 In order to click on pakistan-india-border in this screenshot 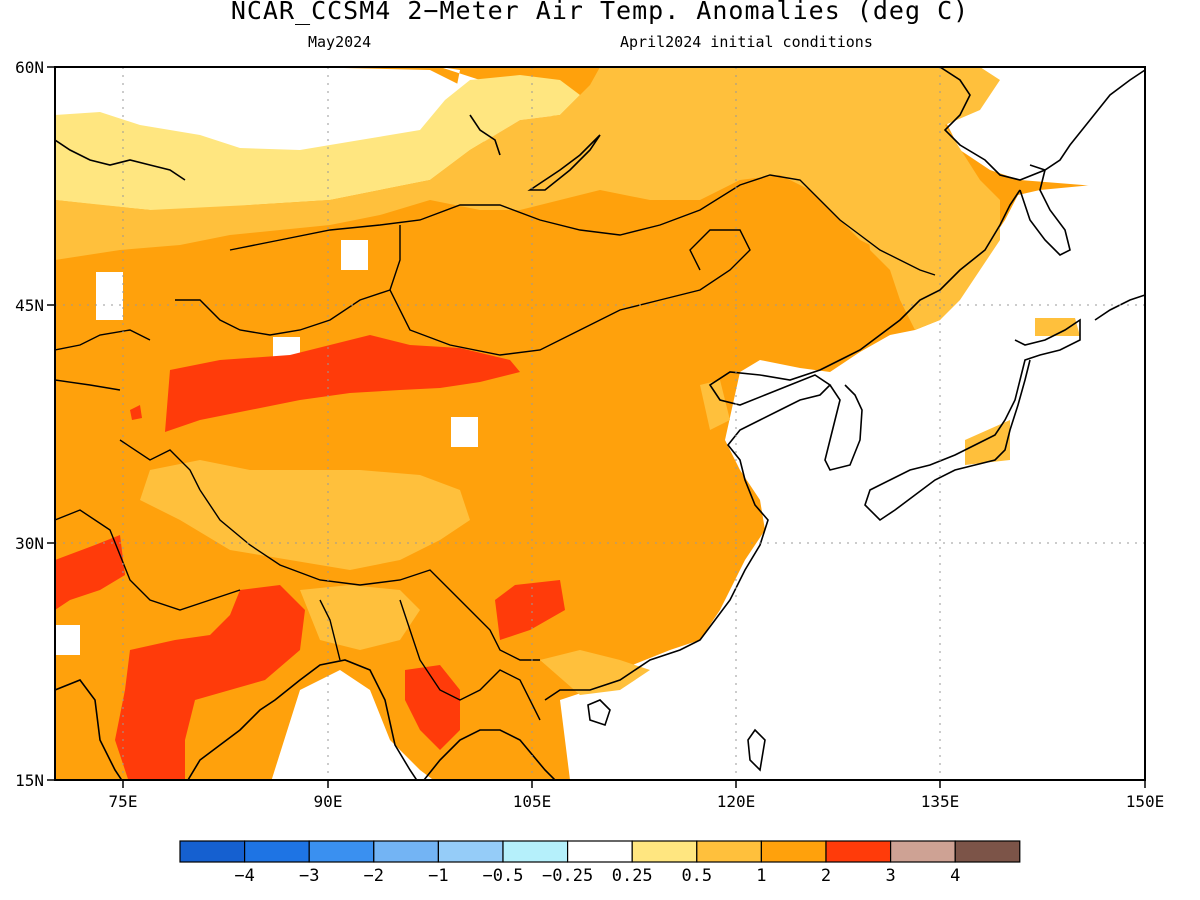, I will do `click(148, 560)`.